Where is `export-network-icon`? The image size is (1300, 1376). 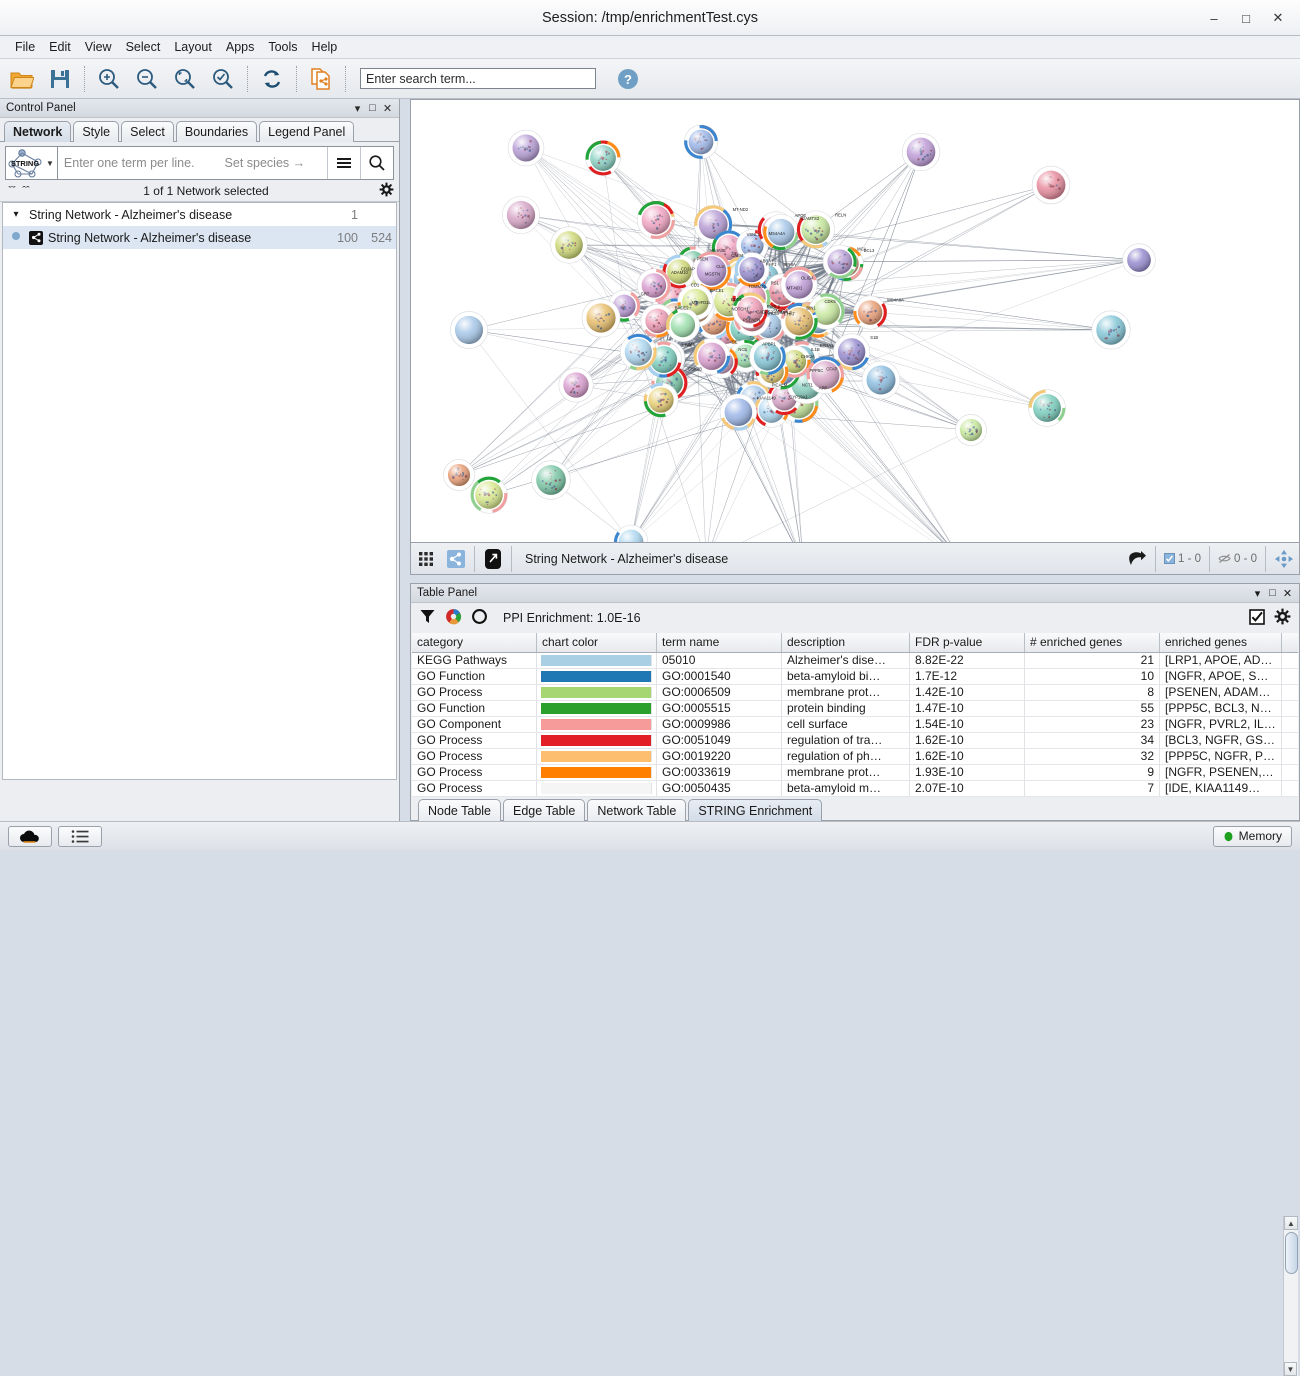
export-network-icon is located at coordinates (321, 79).